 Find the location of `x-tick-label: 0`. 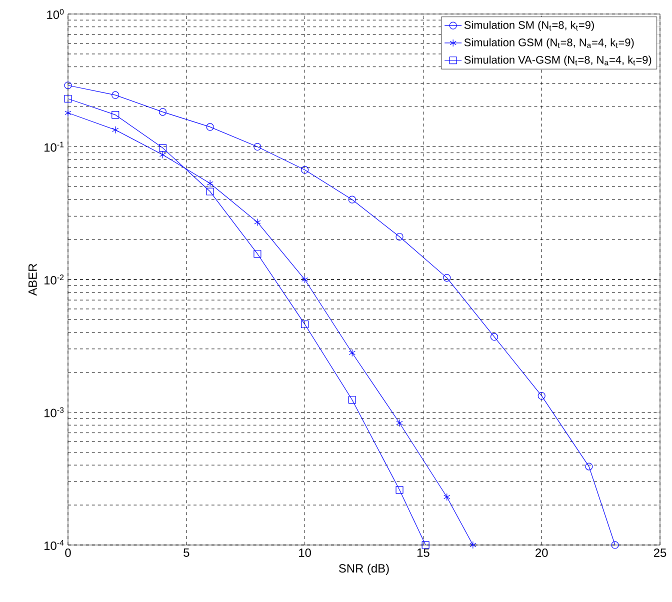

x-tick-label: 0 is located at coordinates (68, 552).